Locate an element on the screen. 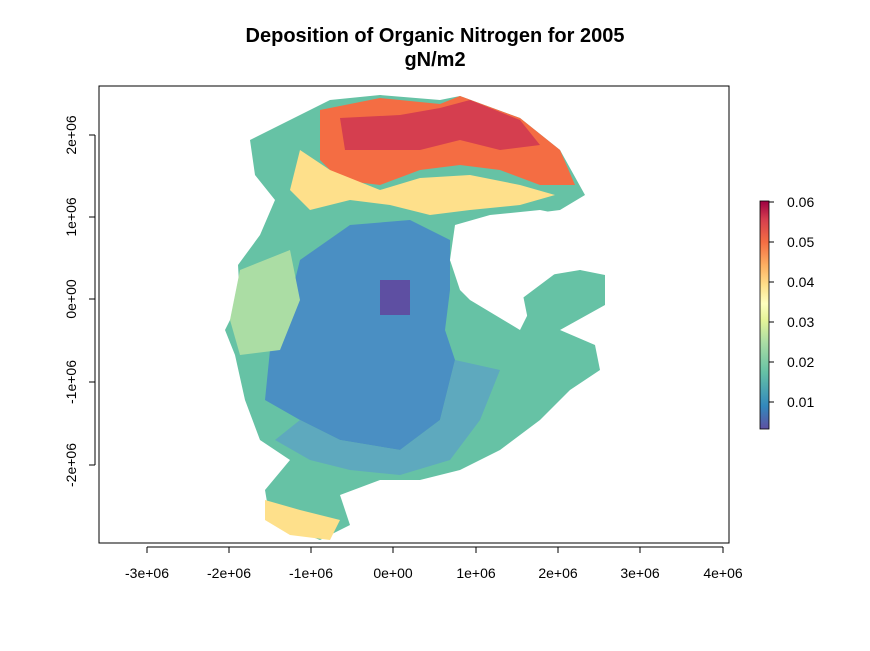 The height and width of the screenshot is (651, 870). x-tick-label: 4e+06 is located at coordinates (723, 573).